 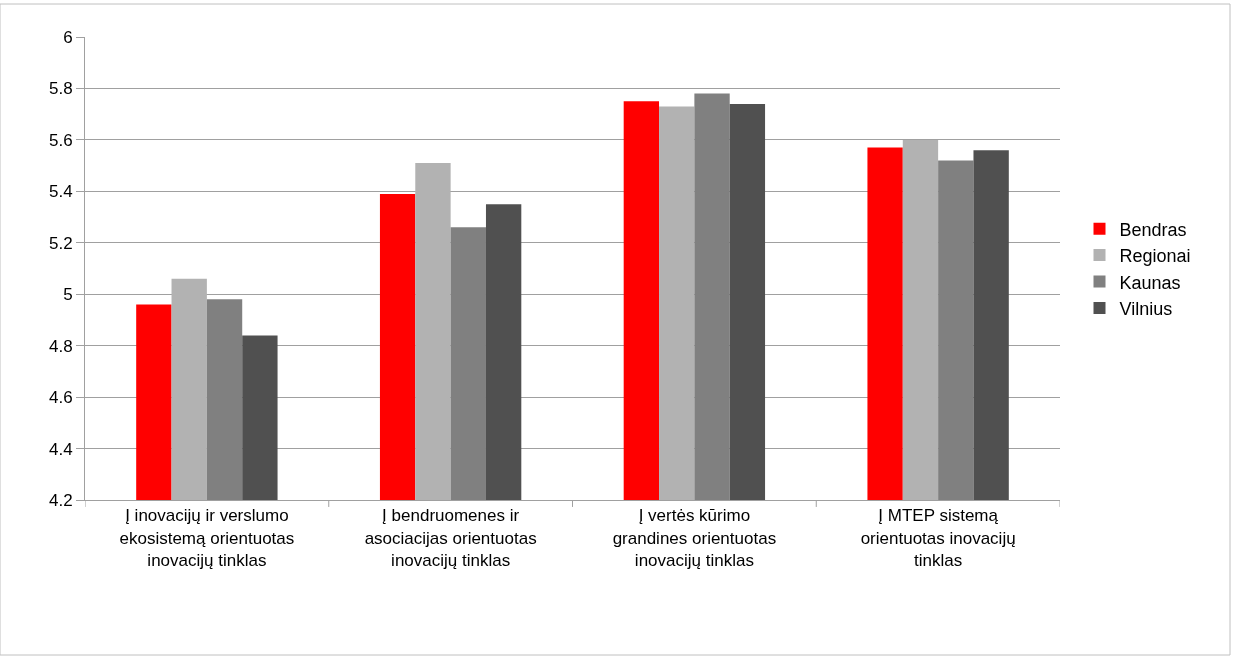 What do you see at coordinates (1146, 308) in the screenshot?
I see `legend-label: Vilnius` at bounding box center [1146, 308].